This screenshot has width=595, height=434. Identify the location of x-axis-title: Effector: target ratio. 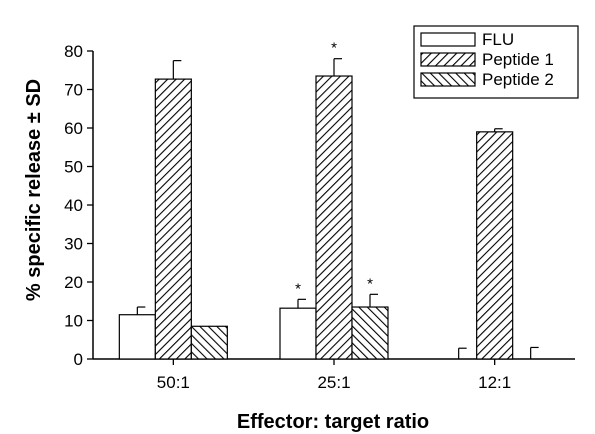
(333, 422).